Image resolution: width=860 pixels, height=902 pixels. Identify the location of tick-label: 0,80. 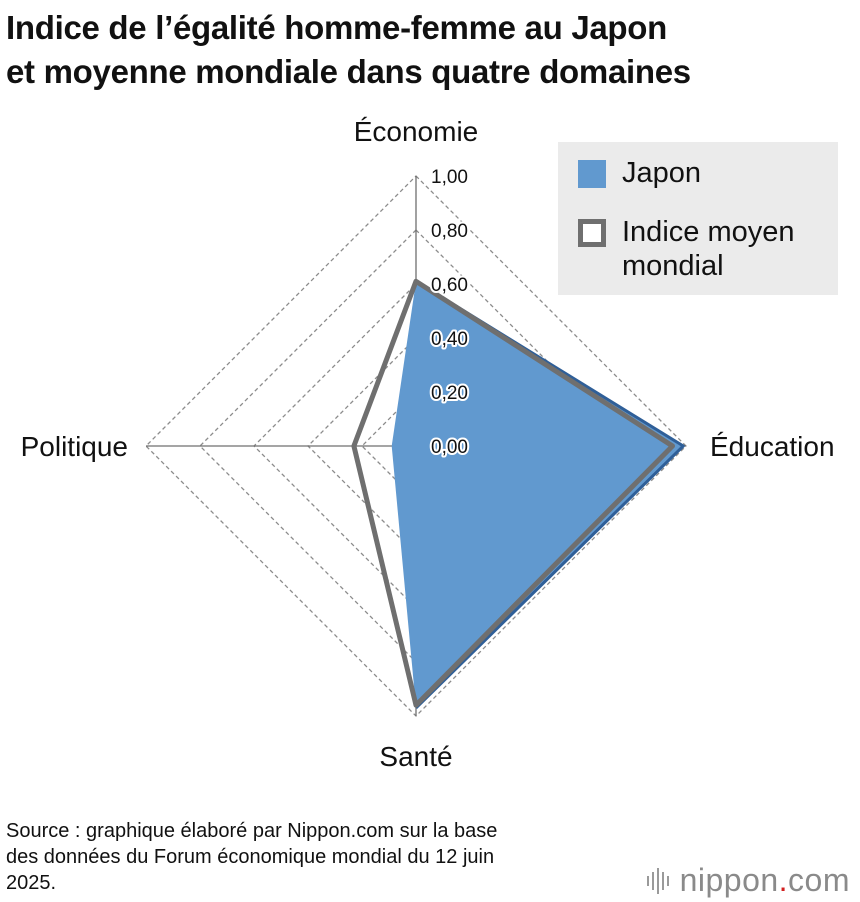
(449, 231).